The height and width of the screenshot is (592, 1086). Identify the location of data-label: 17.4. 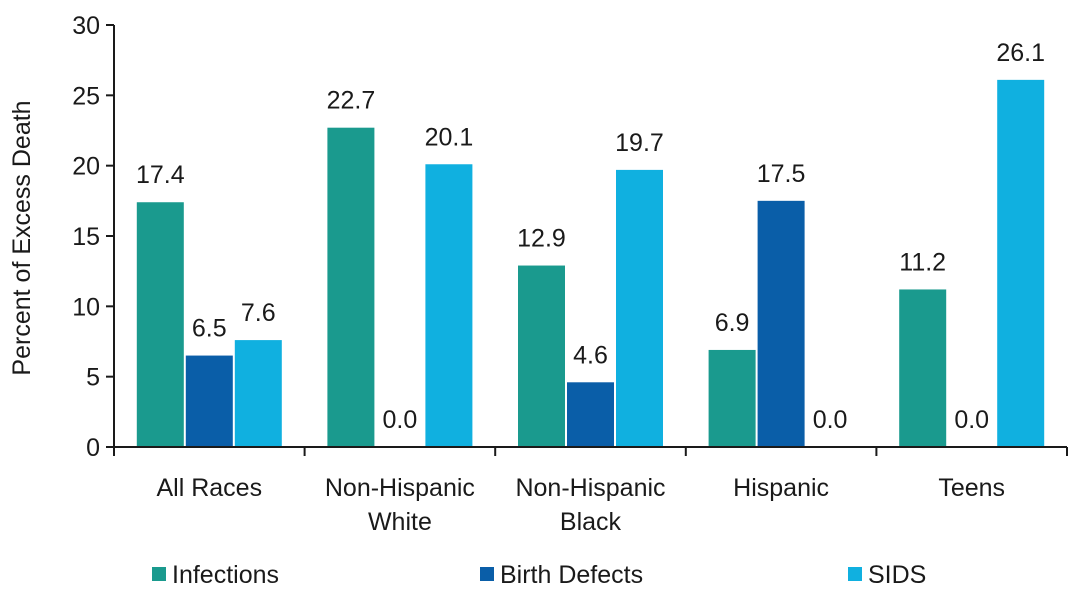
(160, 175).